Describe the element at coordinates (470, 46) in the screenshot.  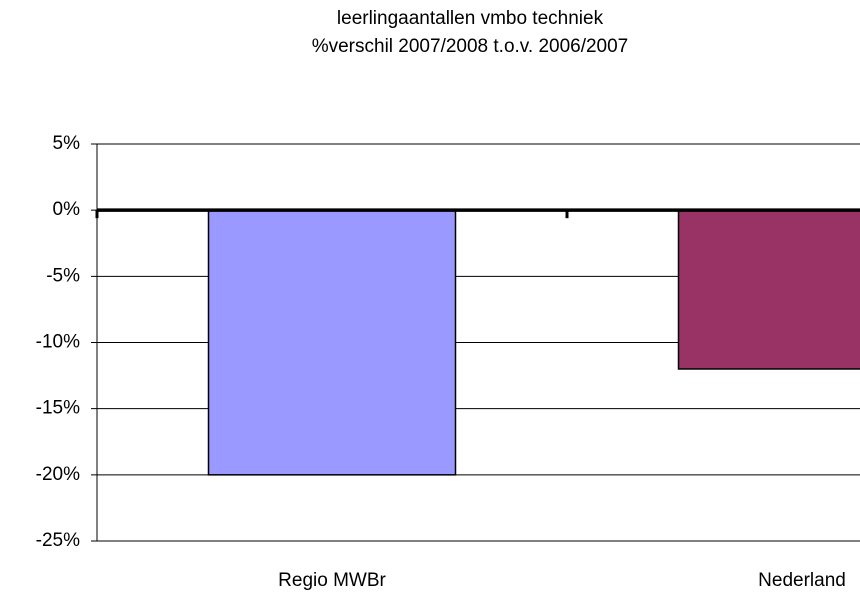
I see `chart-subtitle: %verschil 2007/2008 t.o.v. 2006/2007` at that location.